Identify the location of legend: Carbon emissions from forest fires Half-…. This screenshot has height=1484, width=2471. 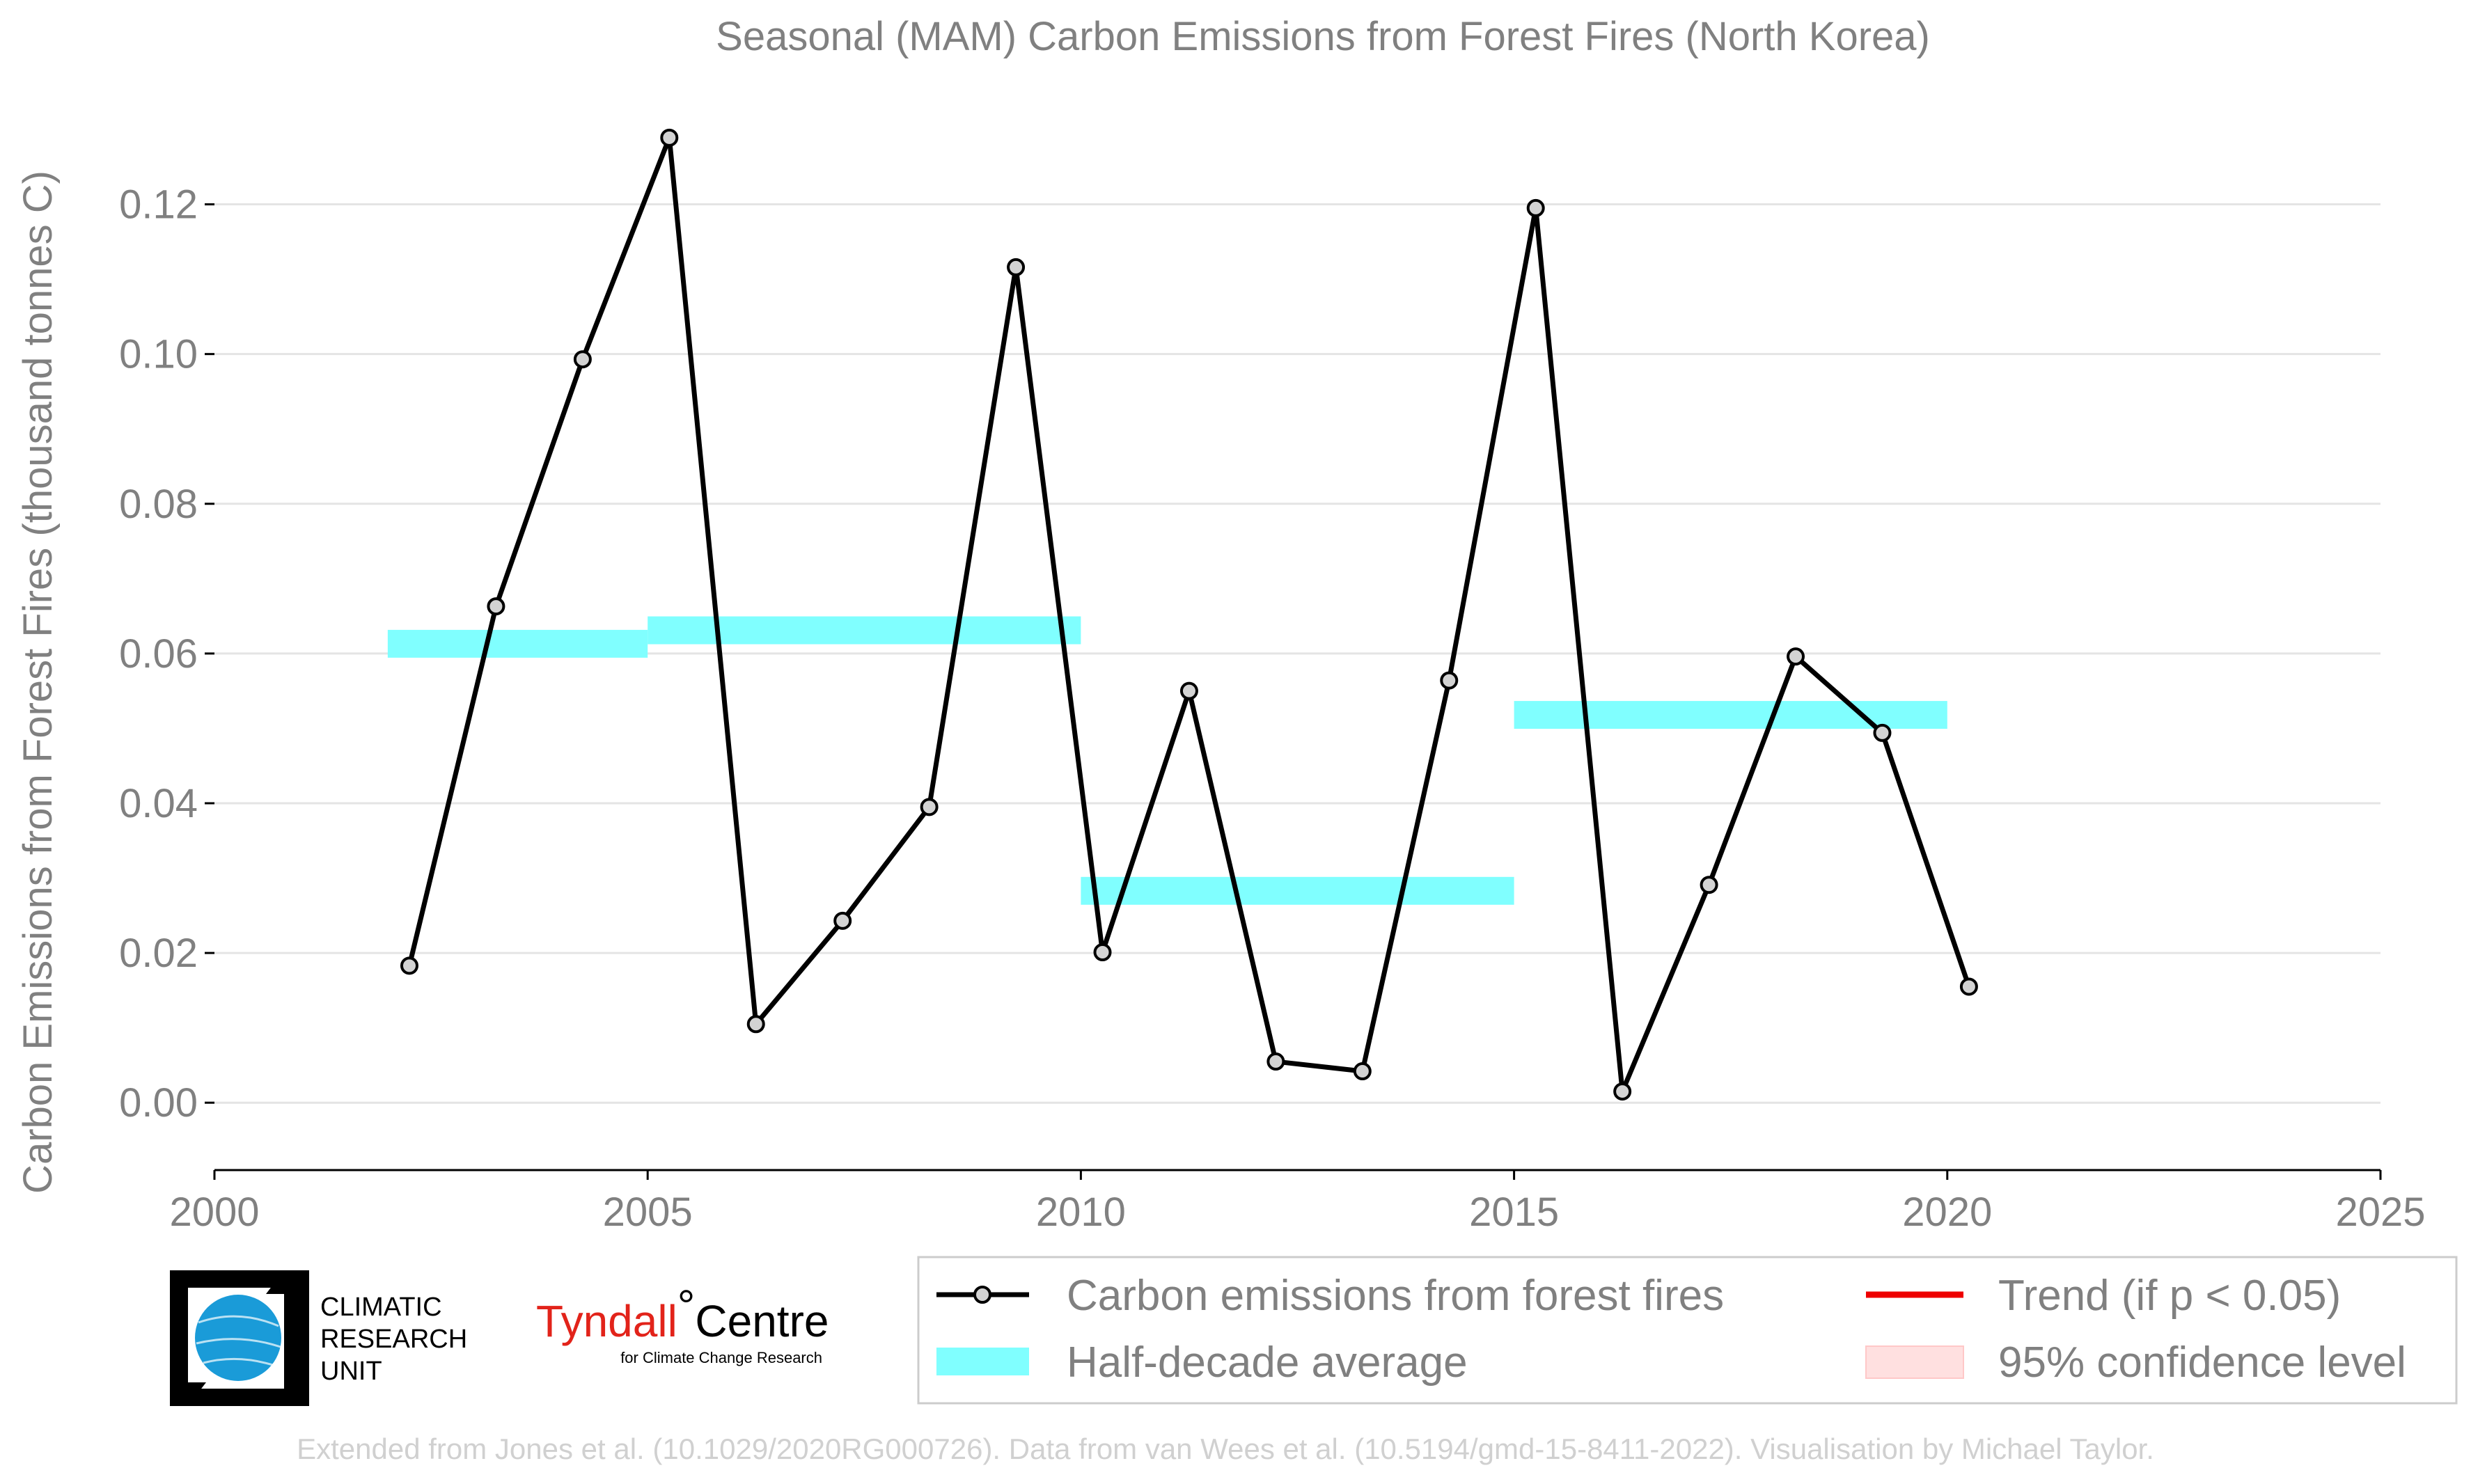
(1687, 1330).